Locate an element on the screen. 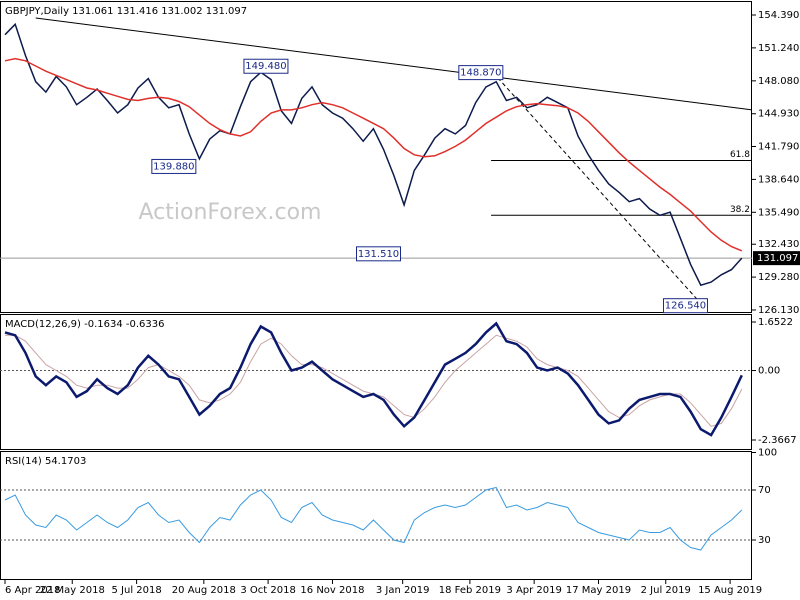 This screenshot has height=600, width=800. annotation-label: 149.480 is located at coordinates (265, 66).